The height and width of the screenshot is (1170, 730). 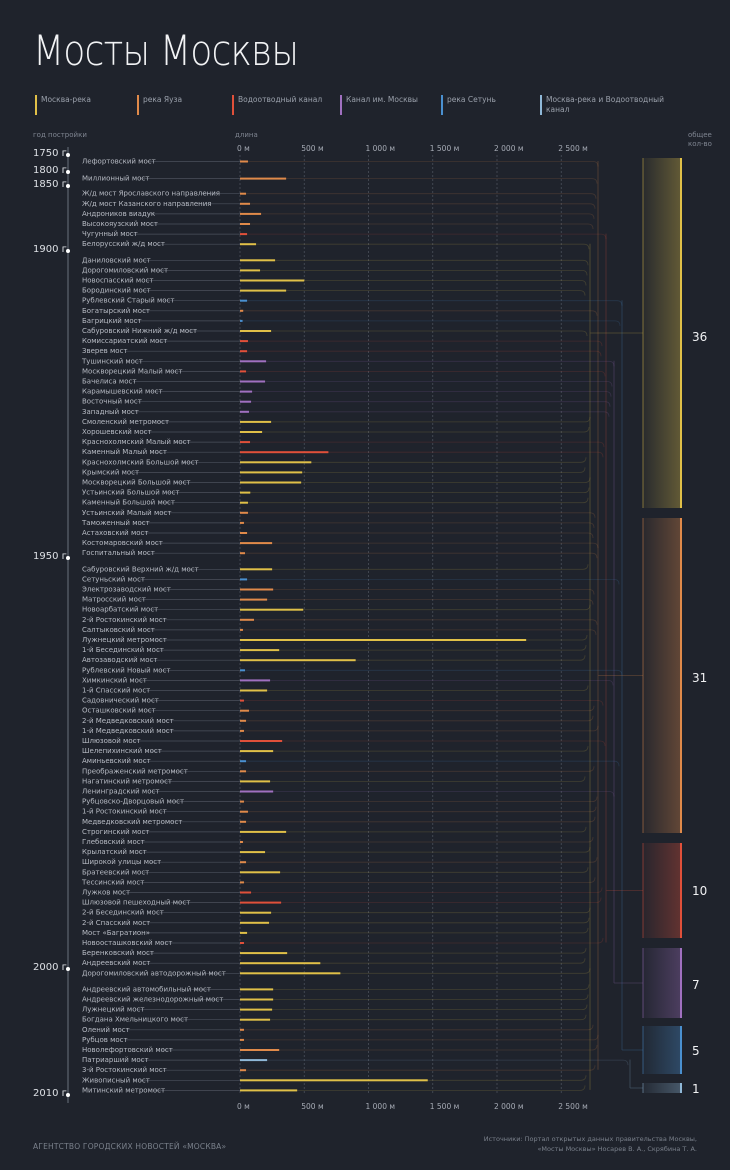 I want to click on bridge-name: 1-й Медведковский мост, so click(x=128, y=731).